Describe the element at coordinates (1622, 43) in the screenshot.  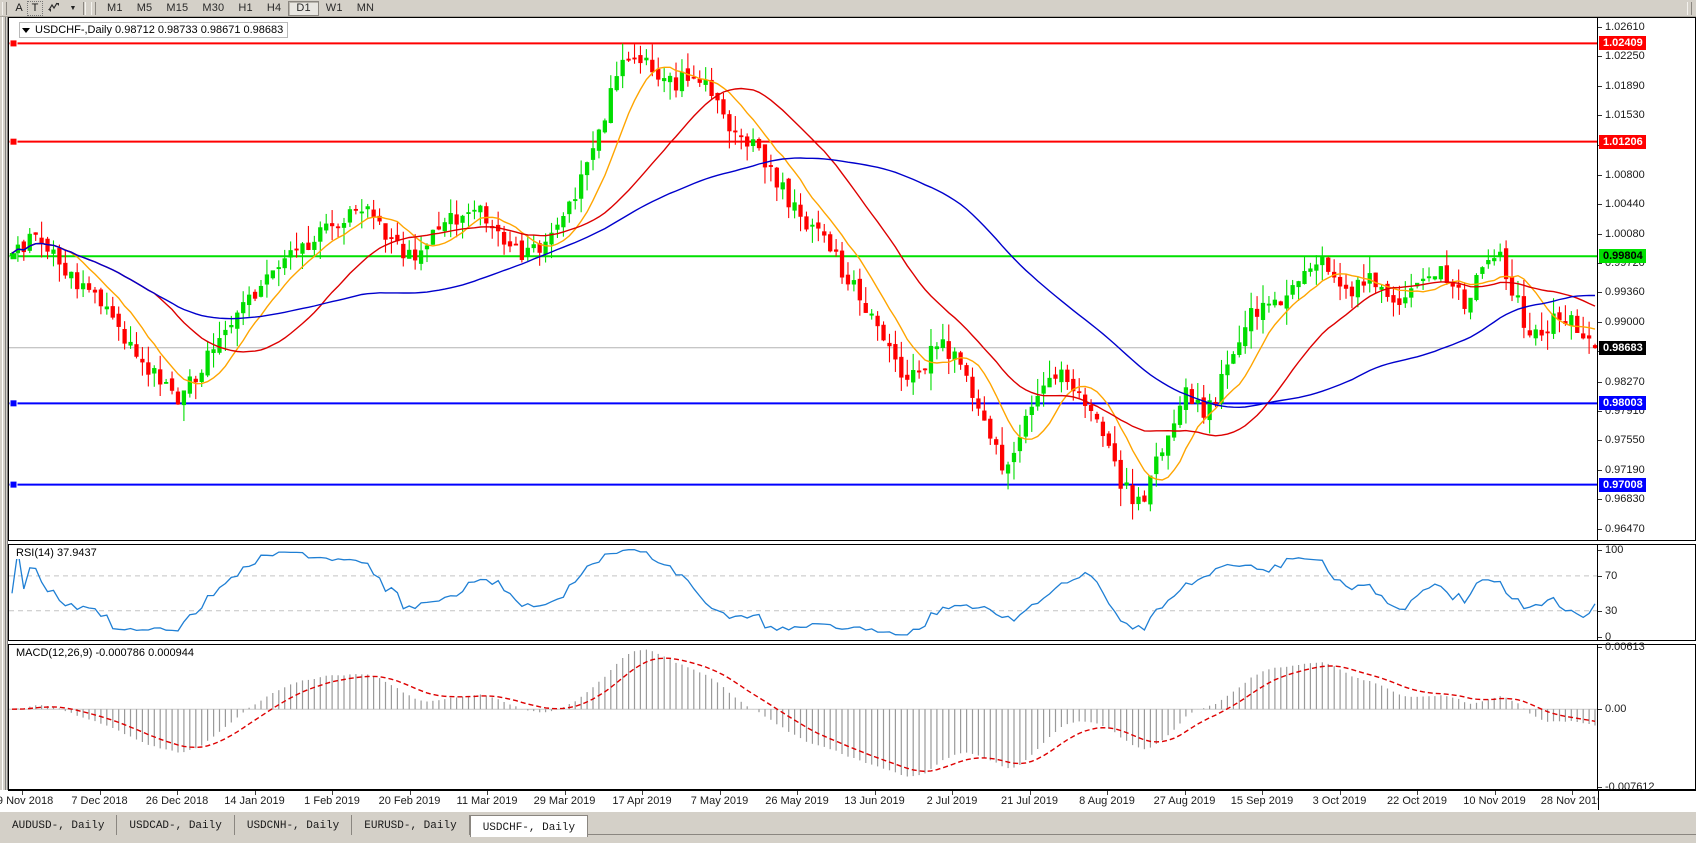
I see `price-tag-1-02409: 1.02409` at that location.